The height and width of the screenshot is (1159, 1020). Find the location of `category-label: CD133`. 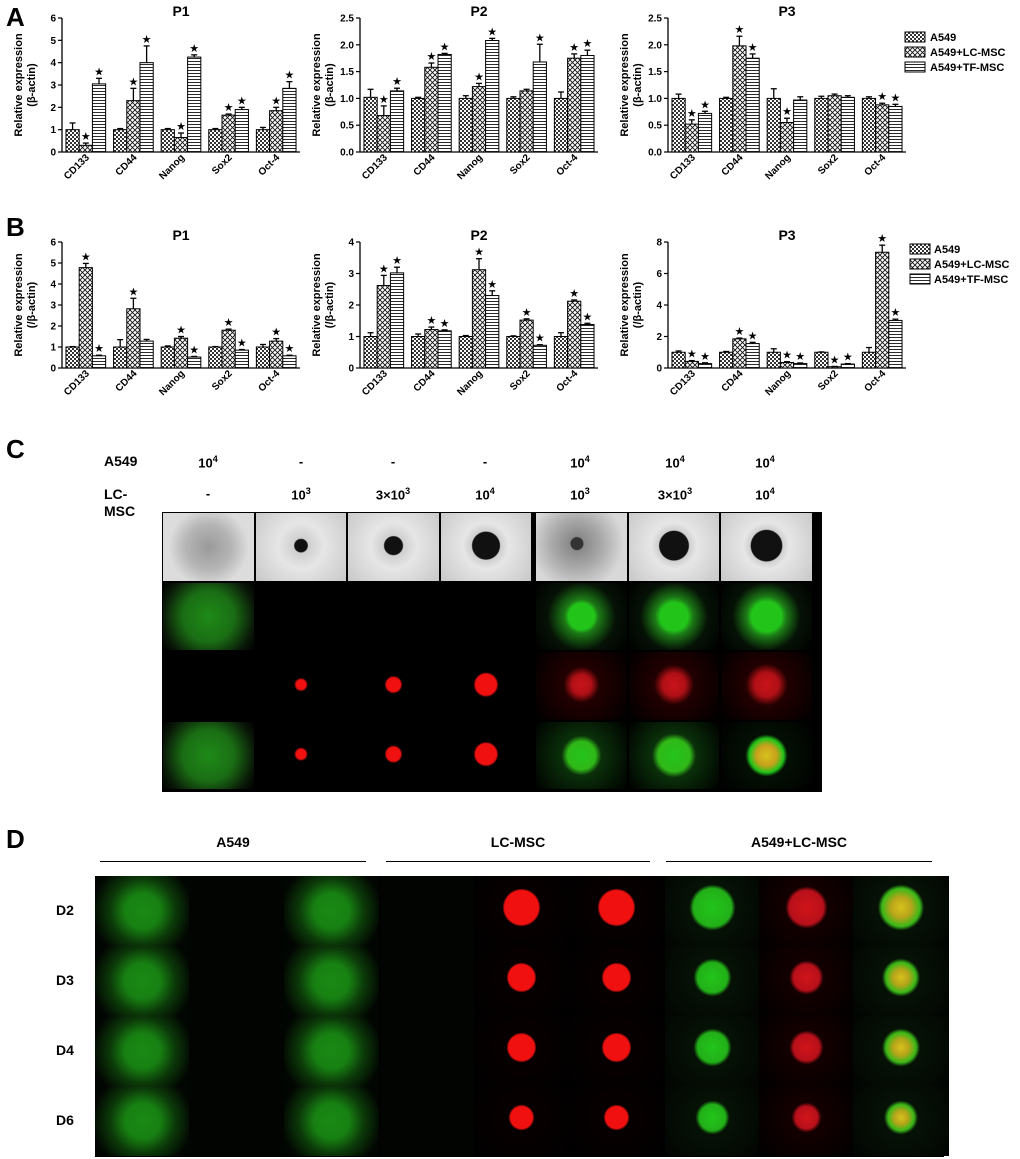

category-label: CD133 is located at coordinates (375, 167).